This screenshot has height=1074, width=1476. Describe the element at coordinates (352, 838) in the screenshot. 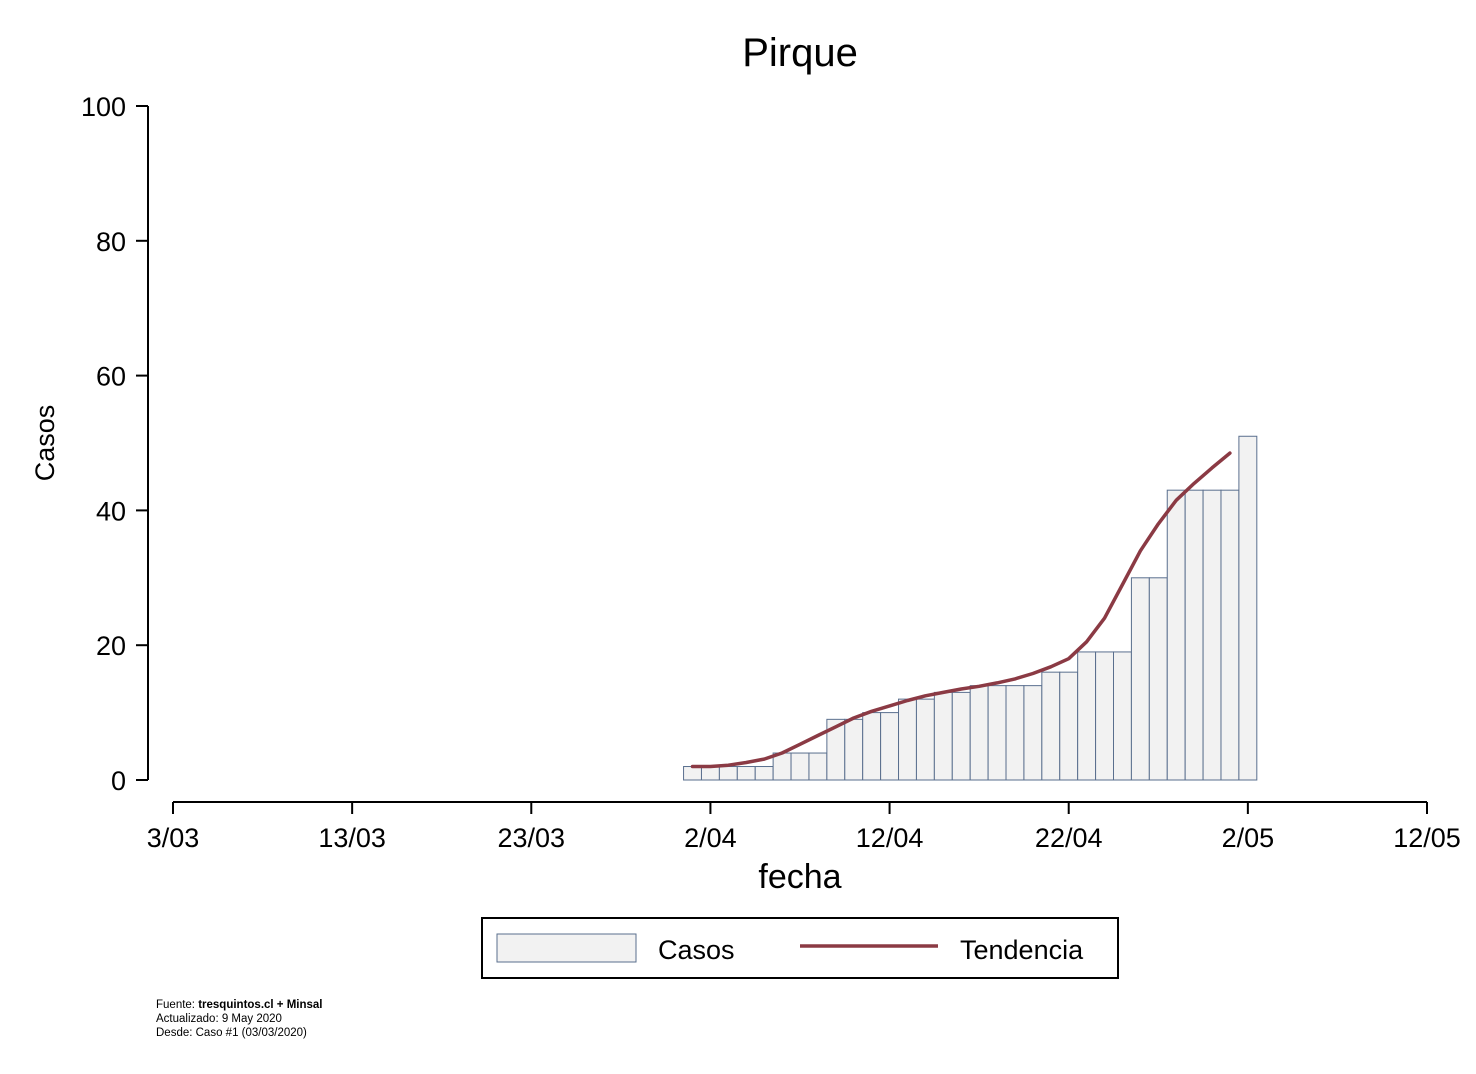

I see `x-tick-label: 13/03` at that location.